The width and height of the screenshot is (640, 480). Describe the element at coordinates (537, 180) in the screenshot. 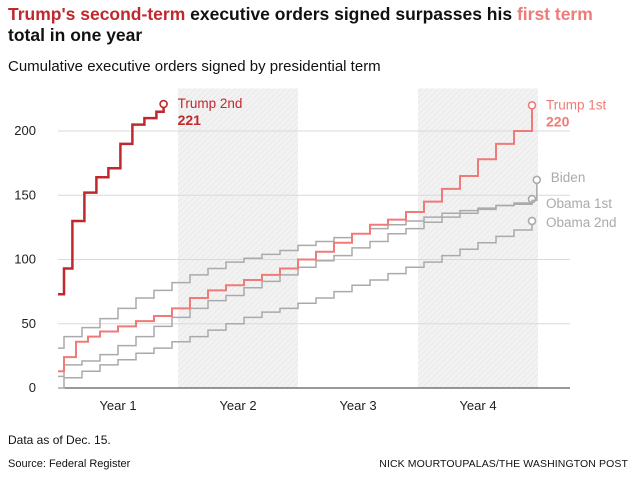

I see `series-end-marker-biden` at that location.